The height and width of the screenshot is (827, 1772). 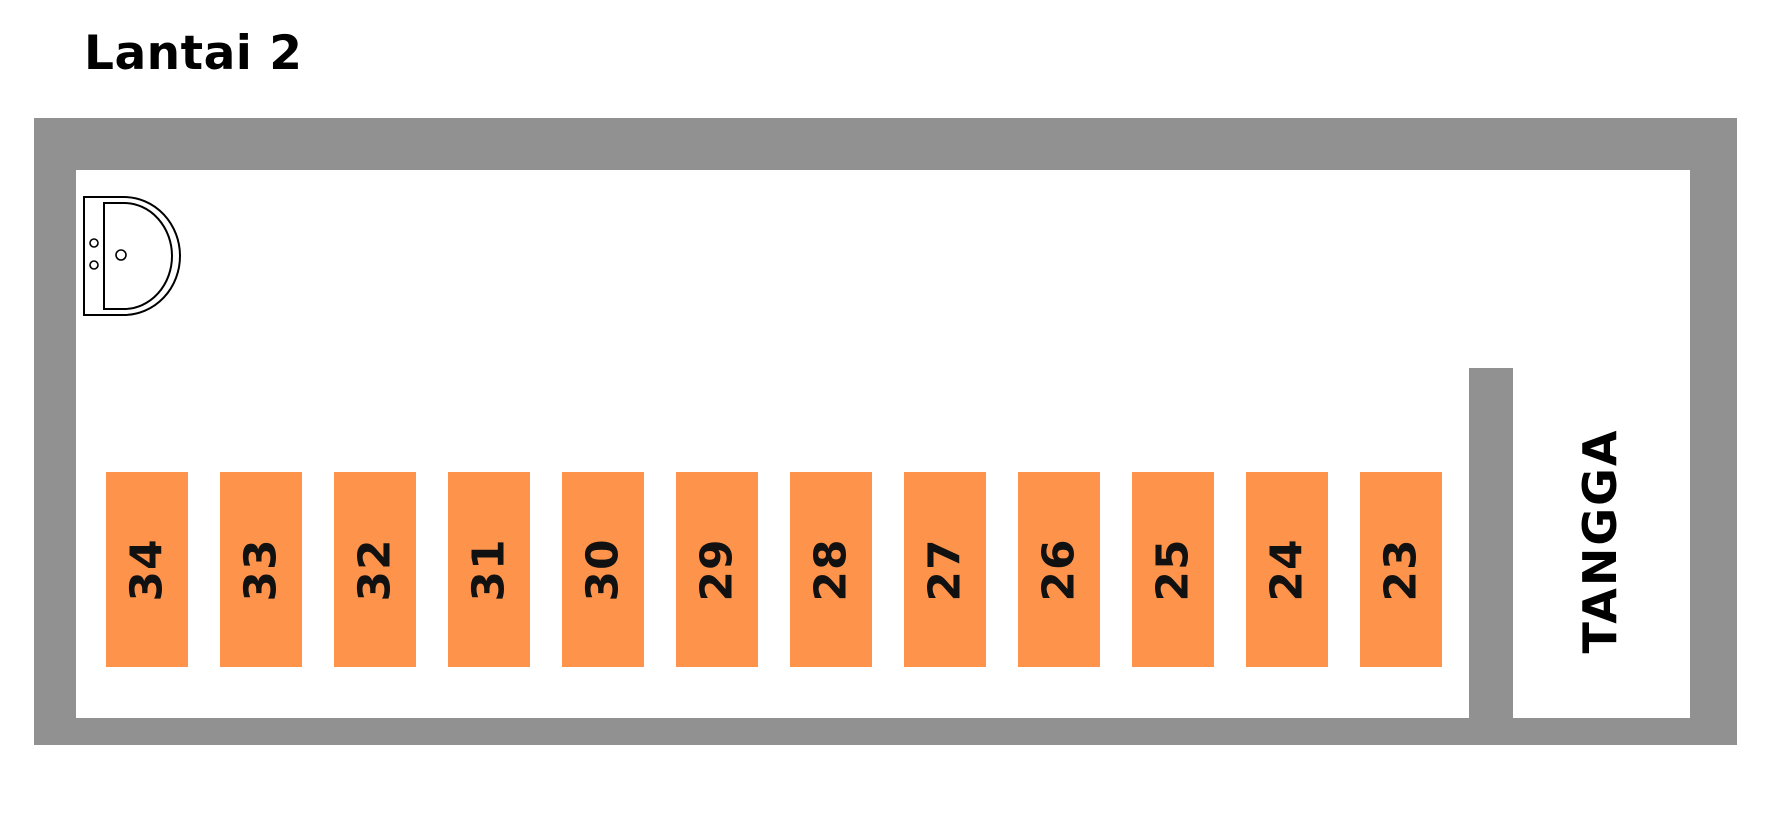 I want to click on desk-number: 32, so click(x=375, y=569).